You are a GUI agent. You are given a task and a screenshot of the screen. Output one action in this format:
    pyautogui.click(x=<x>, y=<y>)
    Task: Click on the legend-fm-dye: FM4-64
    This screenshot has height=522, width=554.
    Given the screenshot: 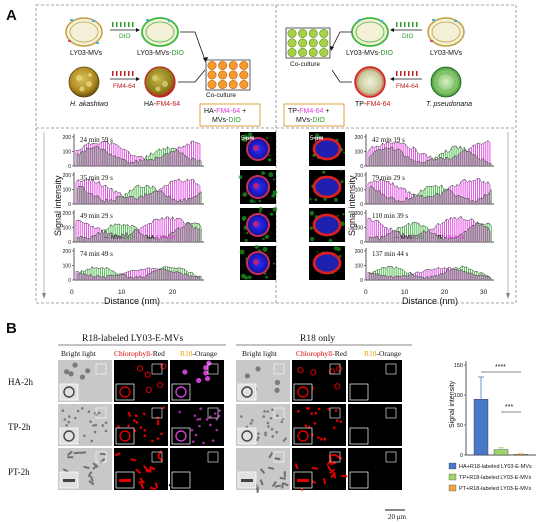 What is the action you would take?
    pyautogui.click(x=165, y=238)
    